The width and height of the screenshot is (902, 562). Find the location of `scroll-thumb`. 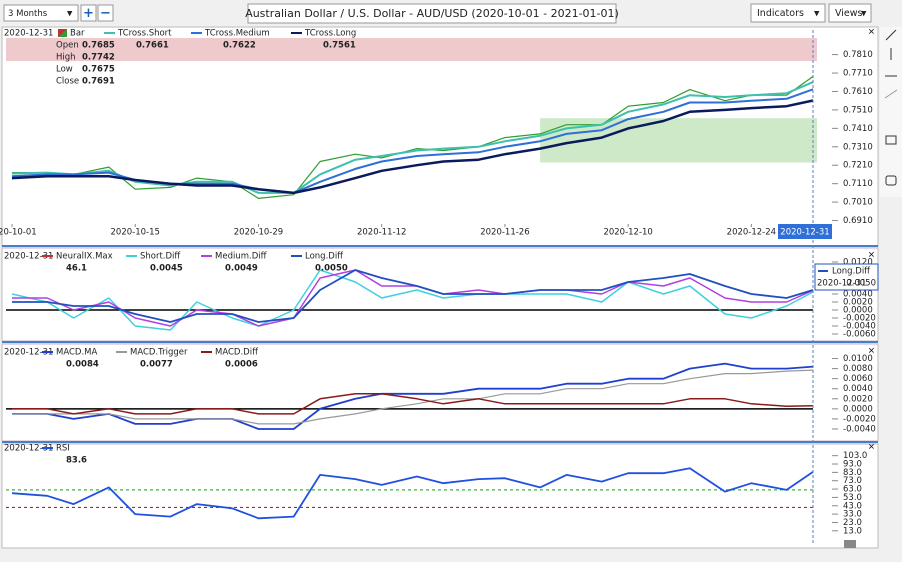

scroll-thumb is located at coordinates (850, 544).